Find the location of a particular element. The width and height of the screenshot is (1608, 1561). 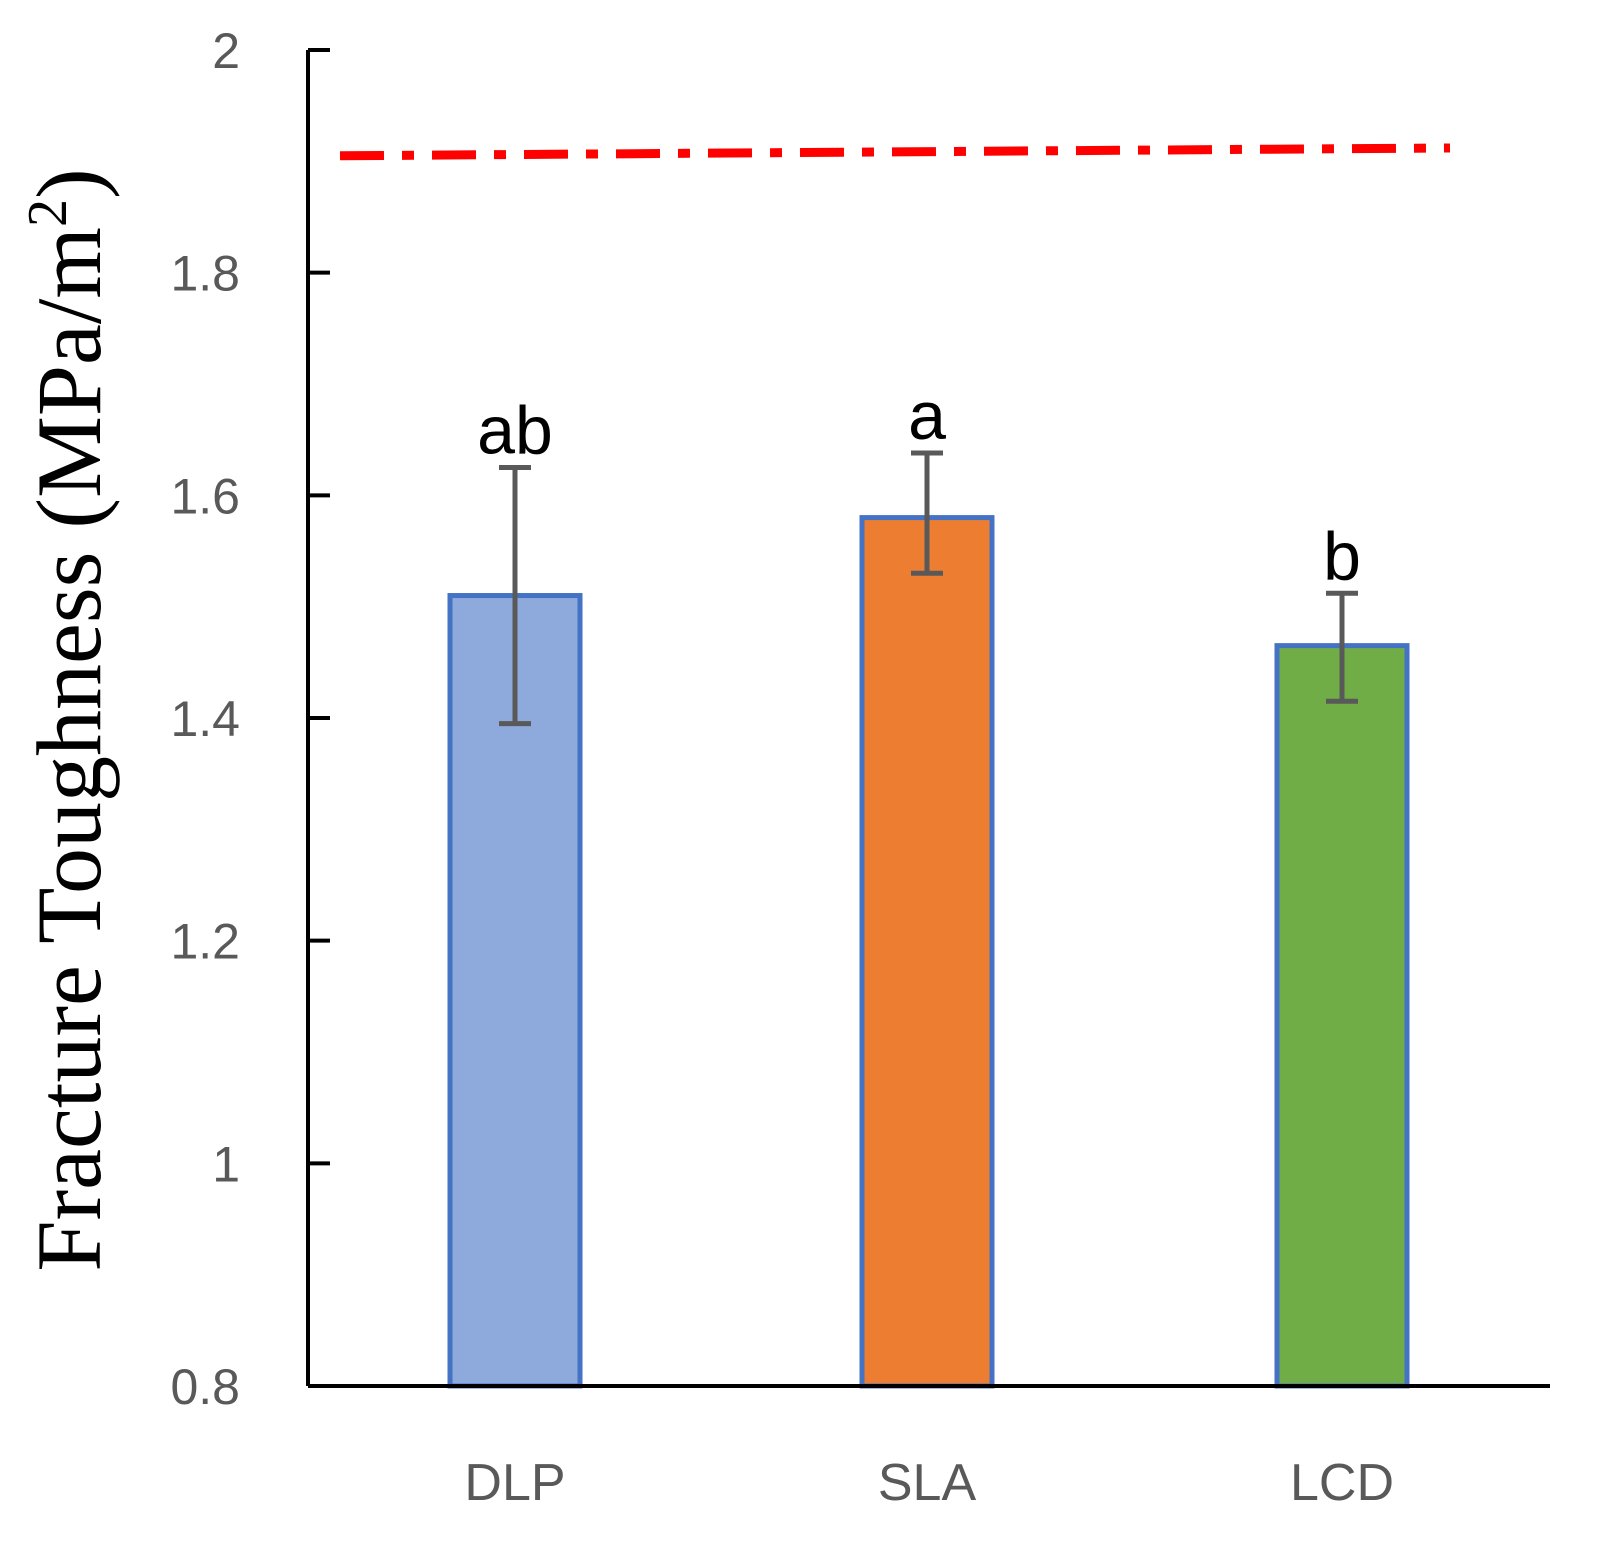

bar-sla is located at coordinates (927, 952).